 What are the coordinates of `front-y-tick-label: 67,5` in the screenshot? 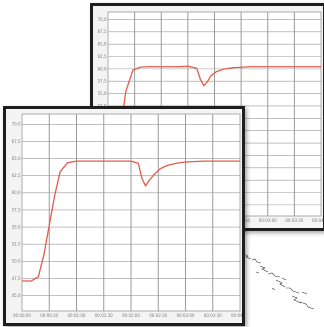 It's located at (16, 141).